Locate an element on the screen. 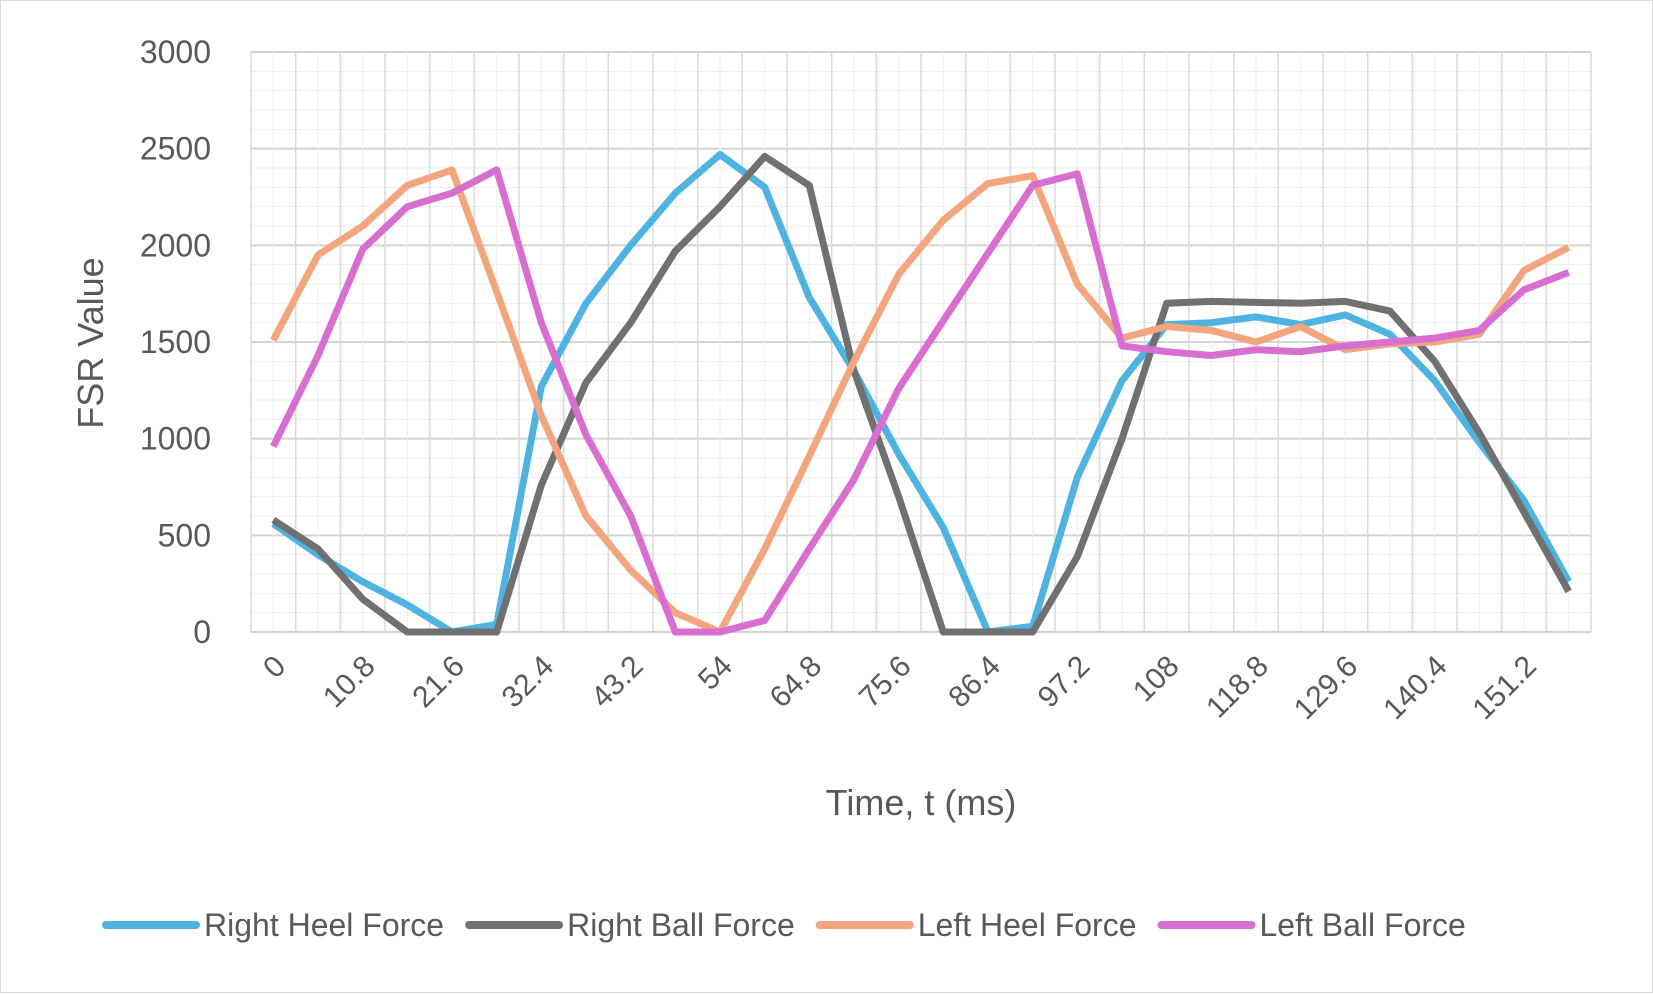  y-tick-label: 1000 is located at coordinates (175, 439).